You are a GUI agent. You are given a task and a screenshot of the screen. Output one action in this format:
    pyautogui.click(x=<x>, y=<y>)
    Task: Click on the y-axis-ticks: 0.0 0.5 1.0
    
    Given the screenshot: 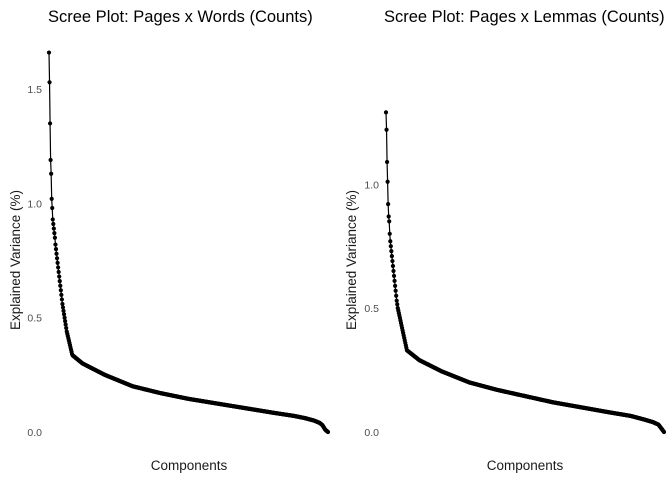 What is the action you would take?
    pyautogui.click(x=371, y=309)
    